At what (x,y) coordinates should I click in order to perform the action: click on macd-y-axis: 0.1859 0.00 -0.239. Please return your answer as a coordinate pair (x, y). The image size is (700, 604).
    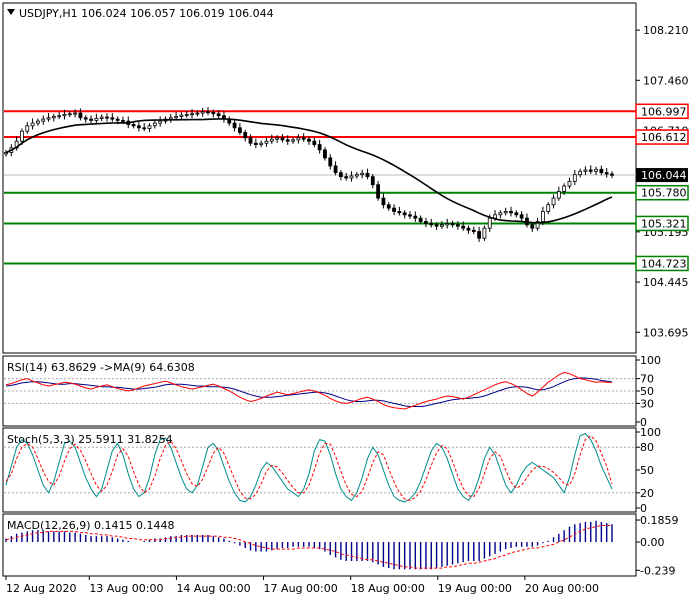
    Looking at the image, I should click on (657, 545).